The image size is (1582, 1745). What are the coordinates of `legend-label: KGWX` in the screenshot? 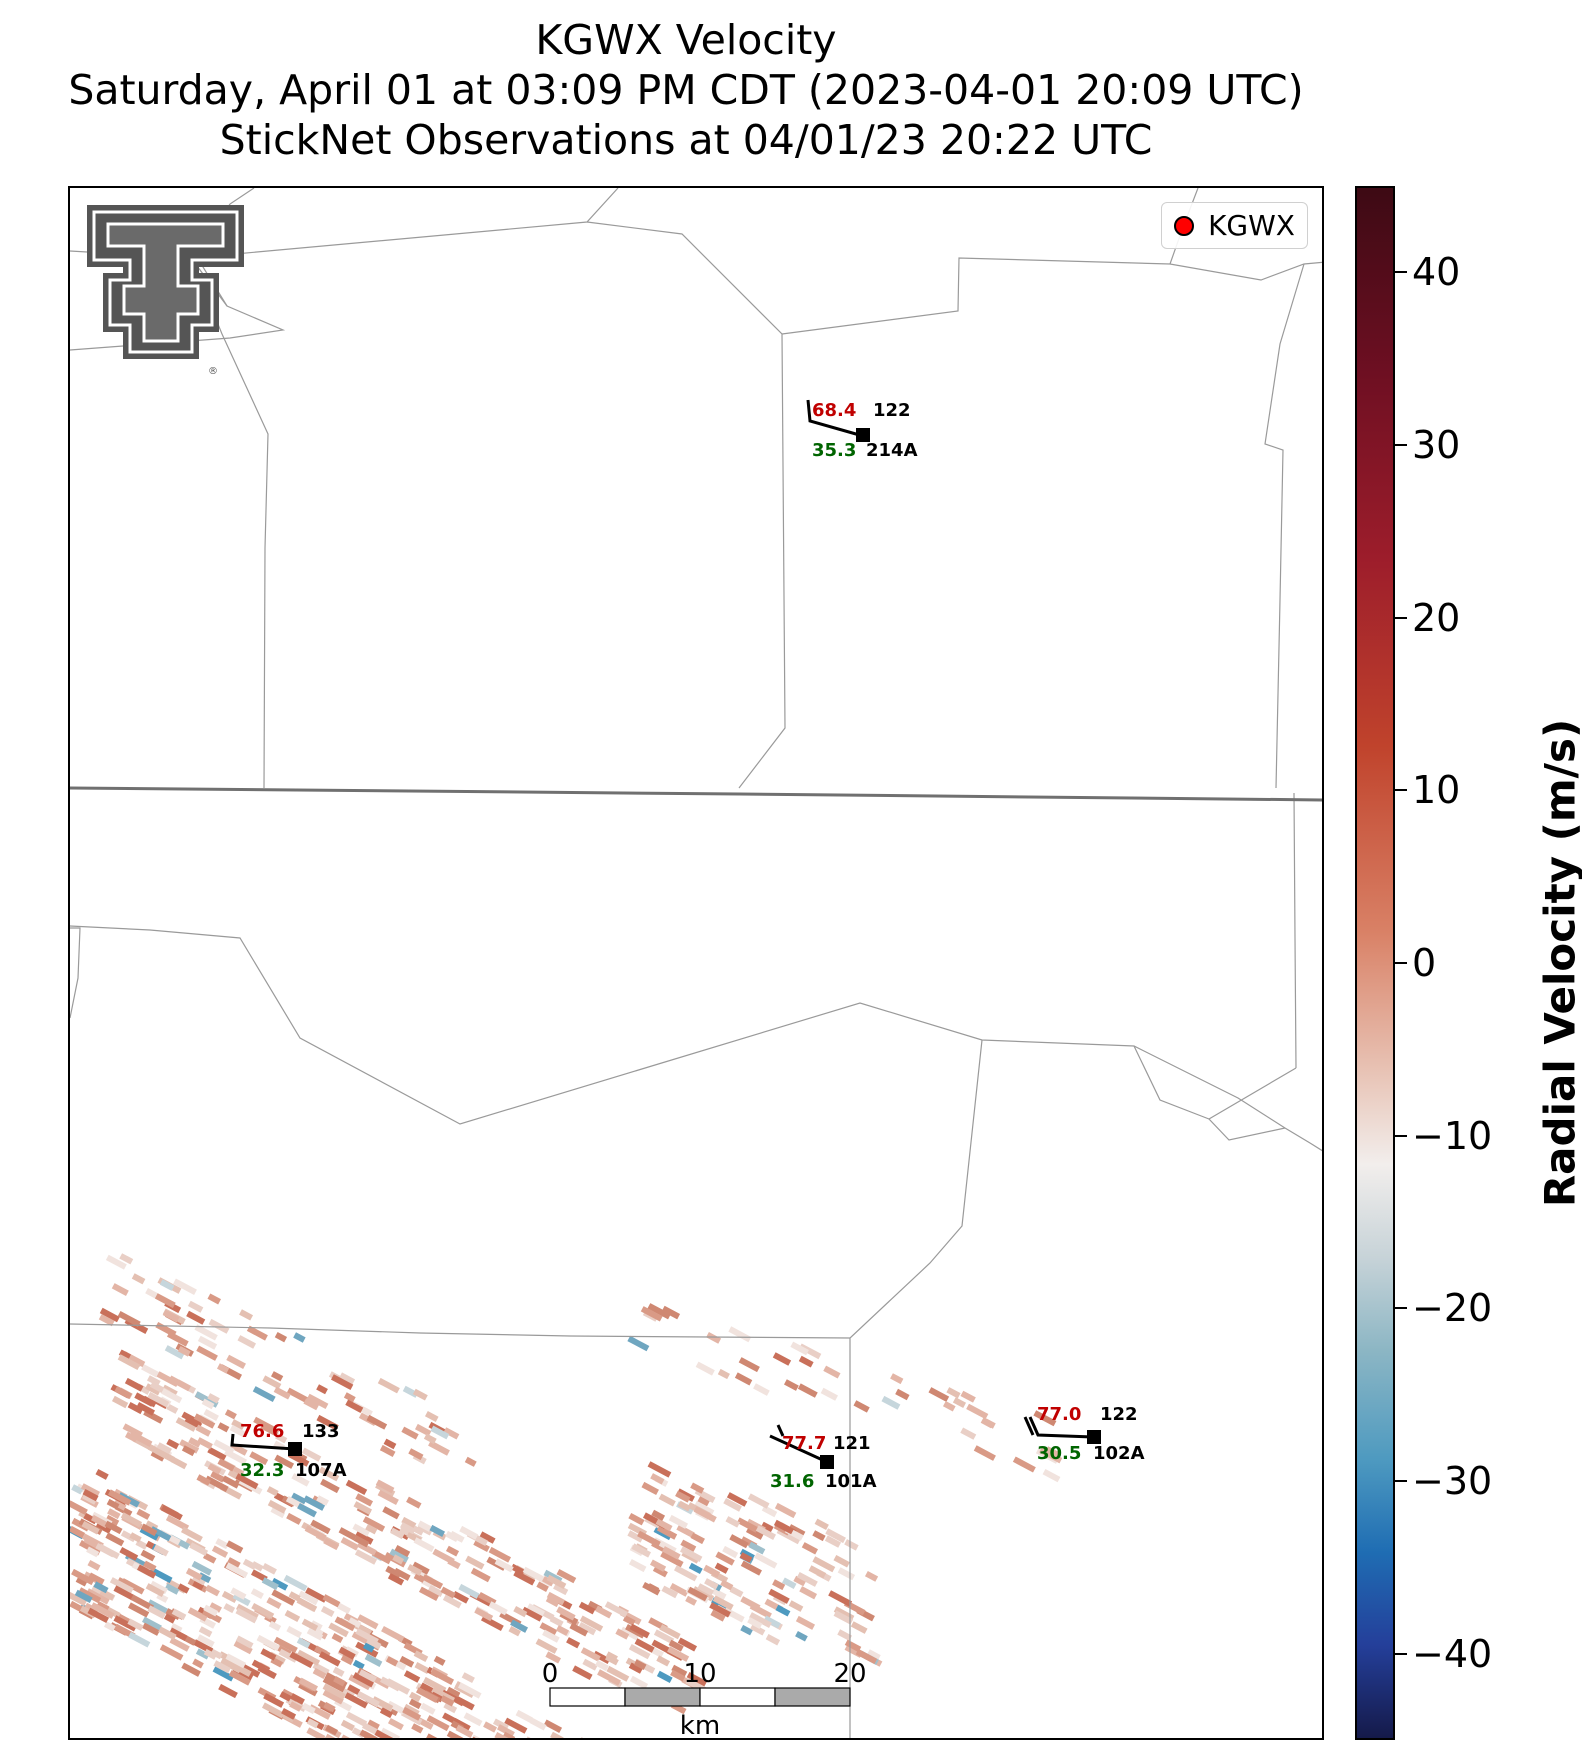 It's located at (1251, 225).